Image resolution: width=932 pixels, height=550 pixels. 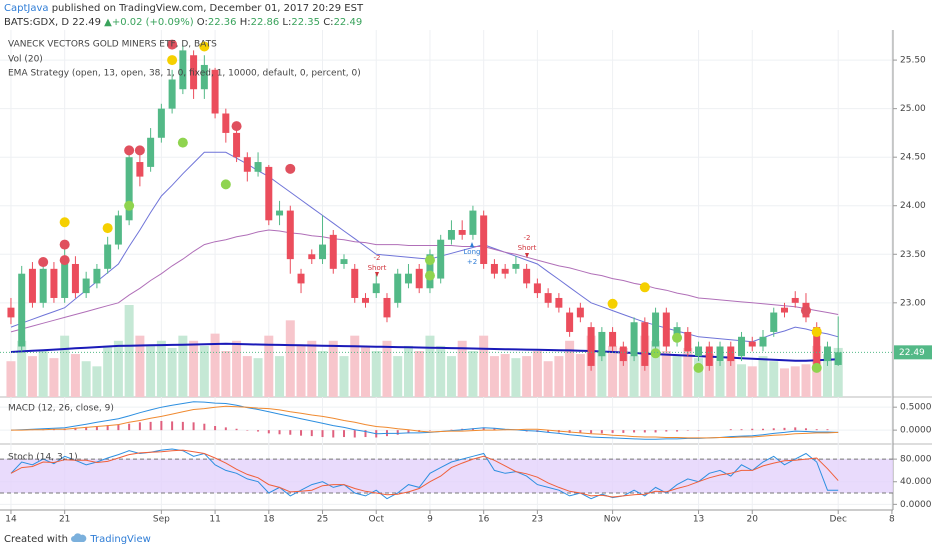 I want to click on author: CaptJava, so click(x=26, y=8).